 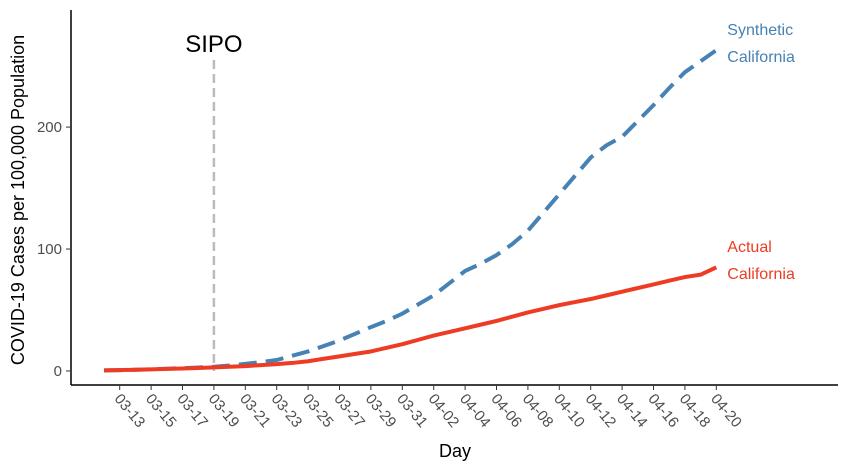 What do you see at coordinates (726, 411) in the screenshot?
I see `x-tick-label: 04-20` at bounding box center [726, 411].